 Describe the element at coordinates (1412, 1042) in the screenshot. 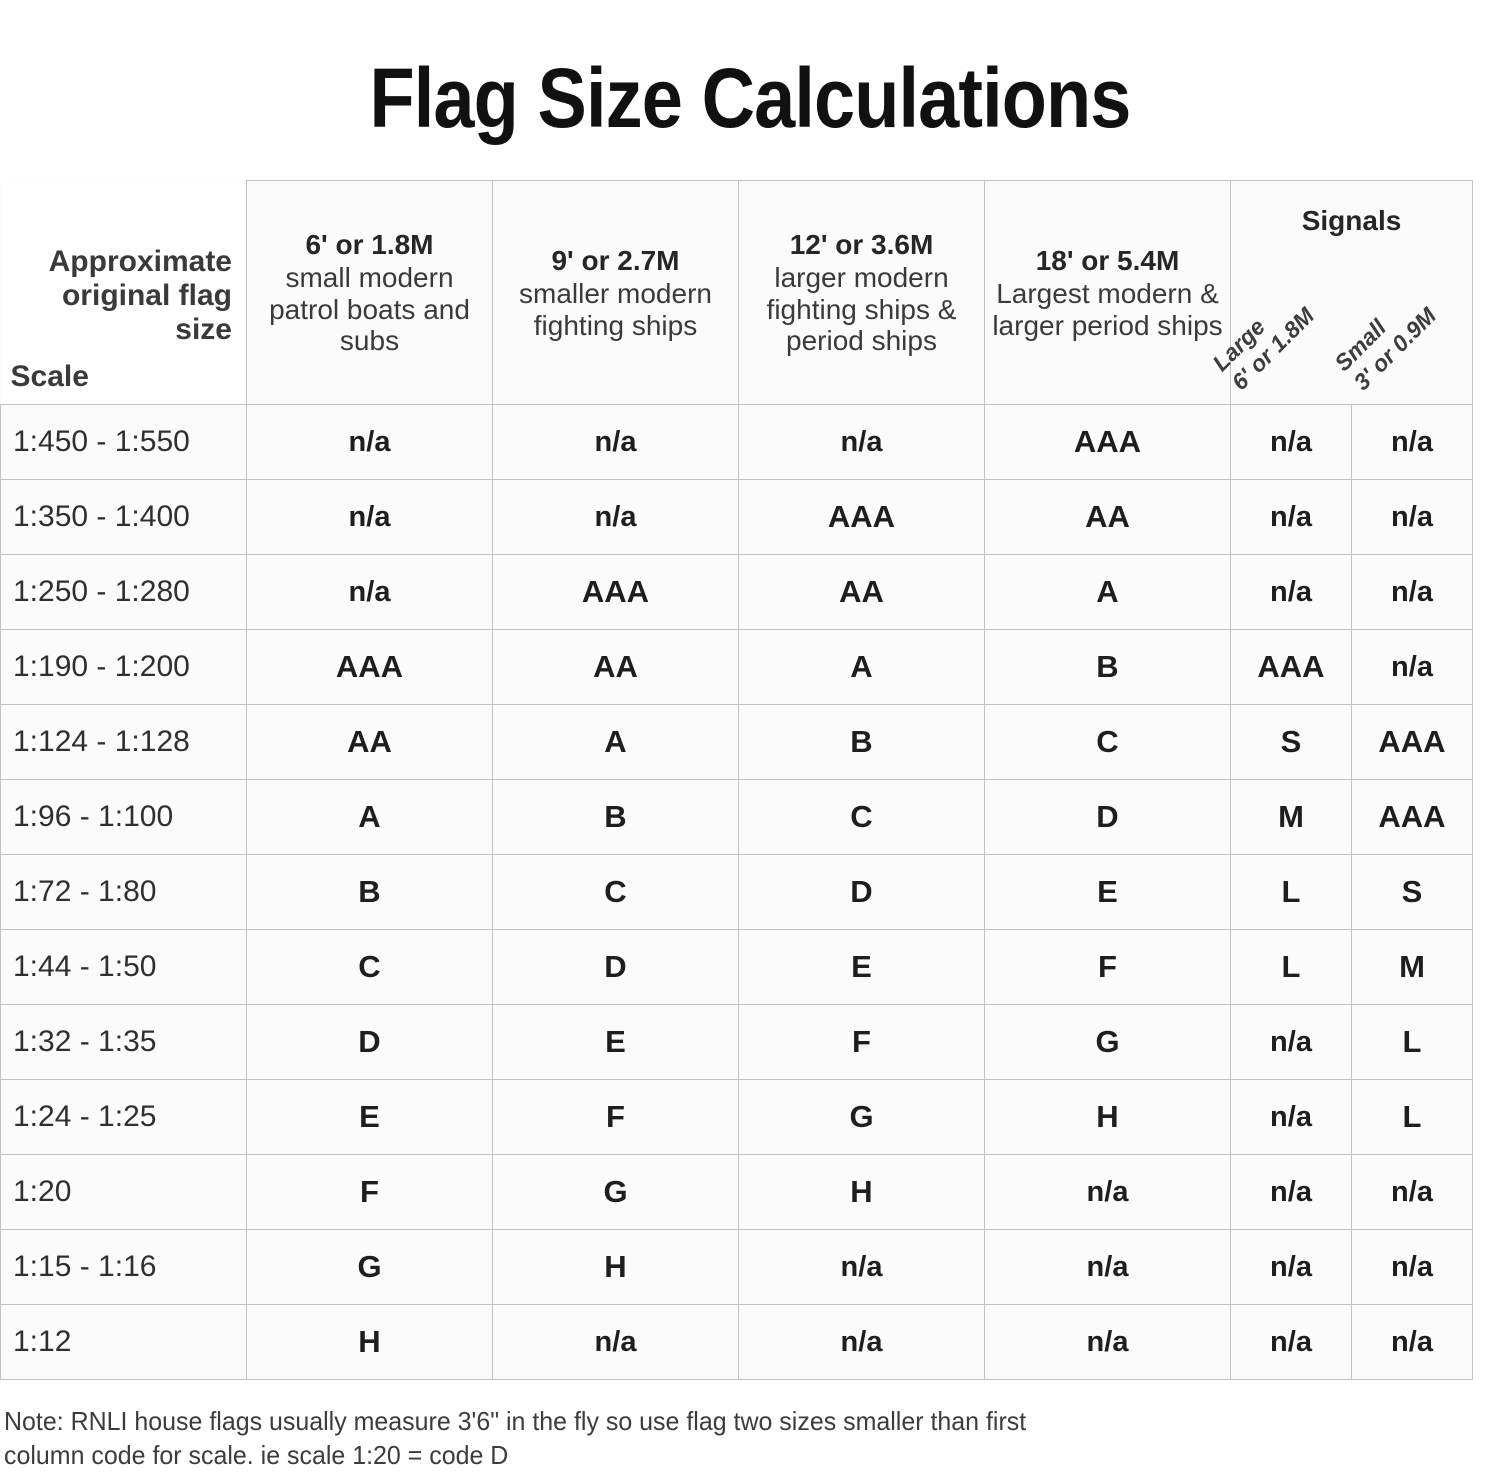

I see `cell-signals-small: L` at that location.